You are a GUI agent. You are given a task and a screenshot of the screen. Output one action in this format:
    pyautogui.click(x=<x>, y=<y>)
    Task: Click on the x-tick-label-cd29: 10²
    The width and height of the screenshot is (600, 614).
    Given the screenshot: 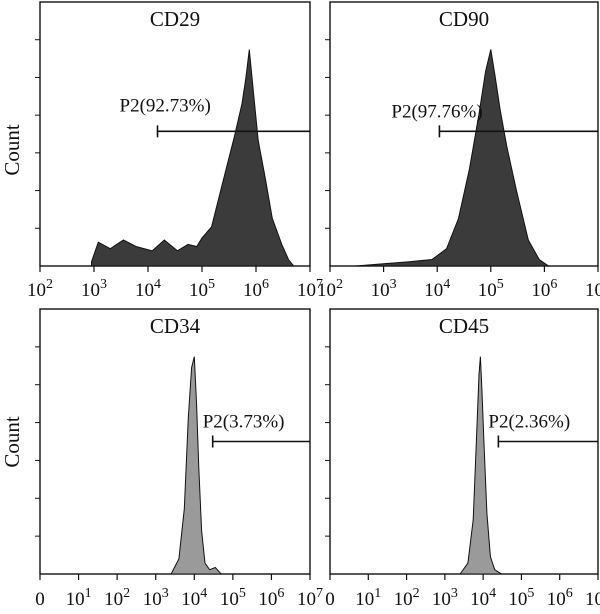 What is the action you would take?
    pyautogui.click(x=40, y=289)
    